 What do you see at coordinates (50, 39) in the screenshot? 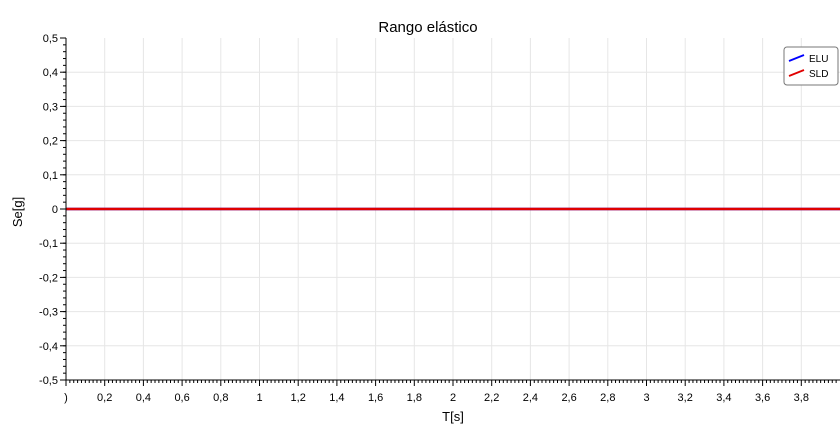
I see `y-tick-label: 0,5` at bounding box center [50, 39].